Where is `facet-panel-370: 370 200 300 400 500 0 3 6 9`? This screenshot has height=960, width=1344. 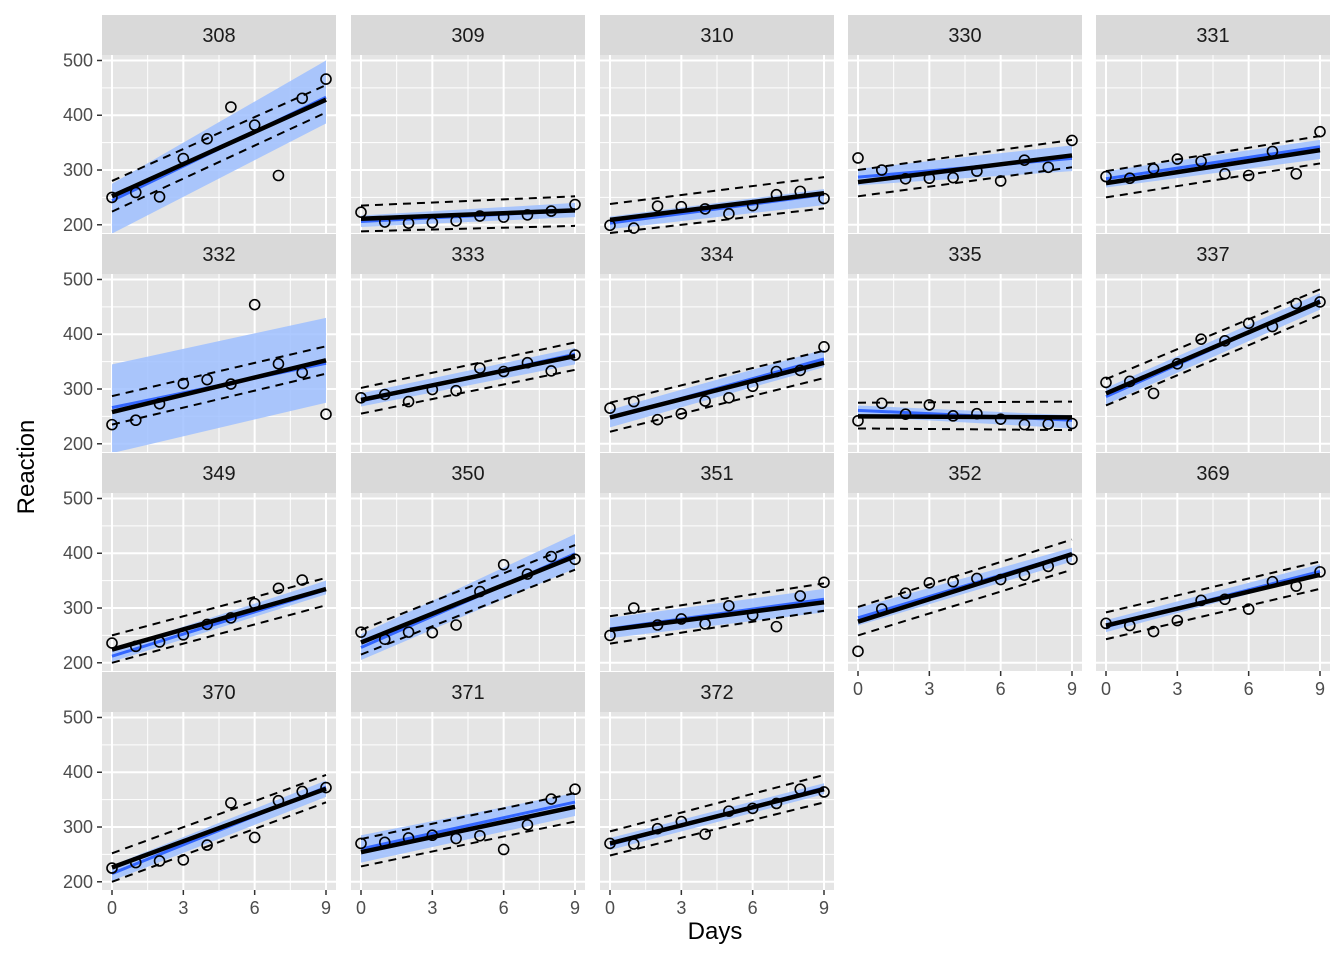
facet-panel-370: 370 200 300 400 500 0 3 6 9 is located at coordinates (199, 795).